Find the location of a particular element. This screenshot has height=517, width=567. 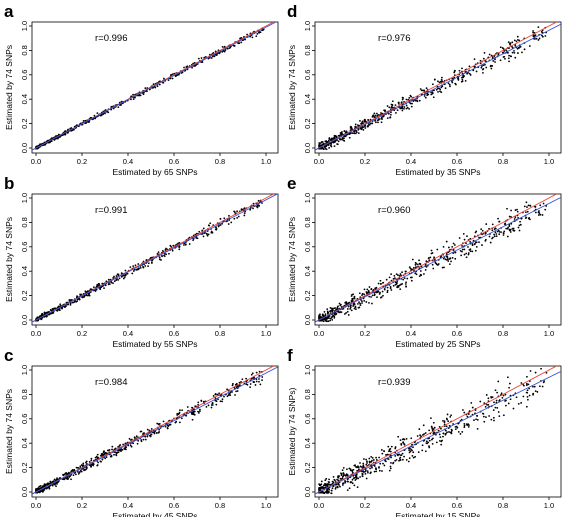

x-axis-title: Estimated by 45 SNPs is located at coordinates (154, 514).